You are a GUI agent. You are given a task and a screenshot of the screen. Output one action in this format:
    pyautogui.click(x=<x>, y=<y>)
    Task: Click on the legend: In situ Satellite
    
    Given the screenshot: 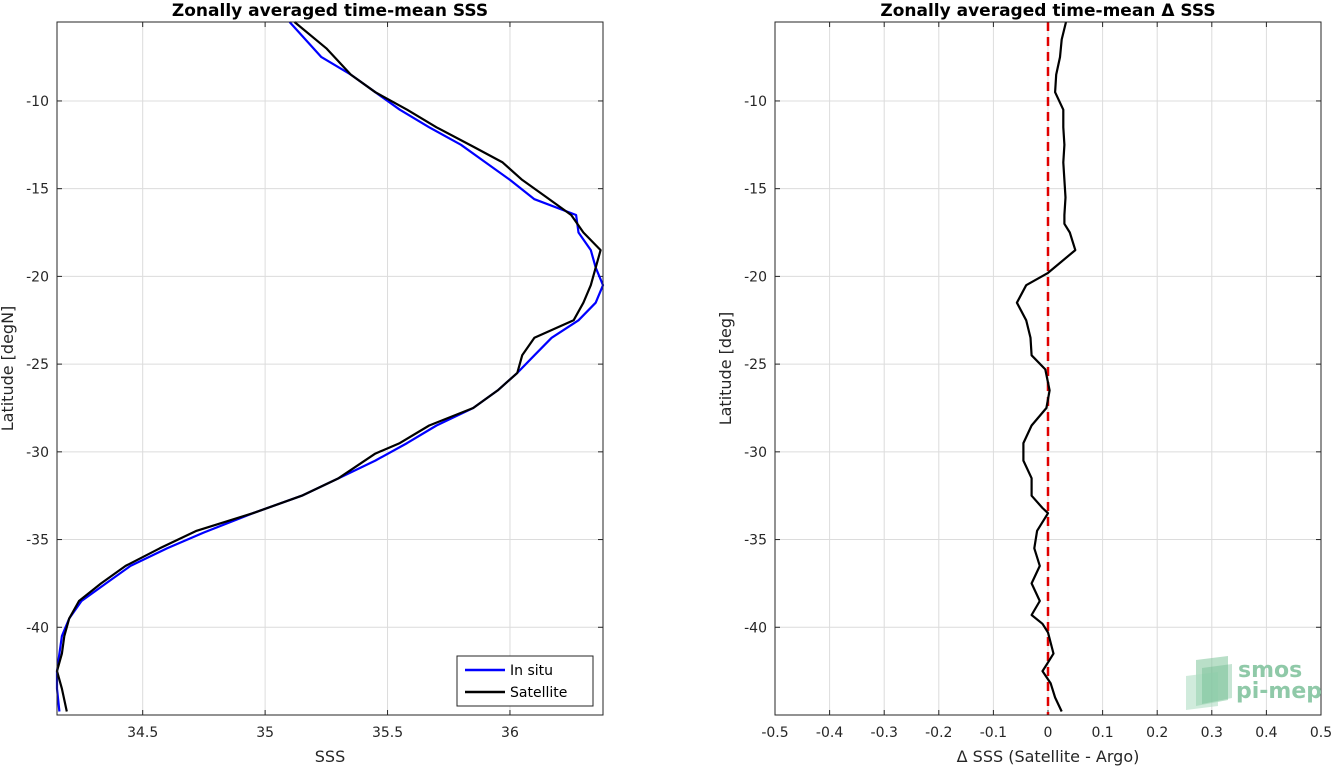 What is the action you would take?
    pyautogui.click(x=525, y=681)
    